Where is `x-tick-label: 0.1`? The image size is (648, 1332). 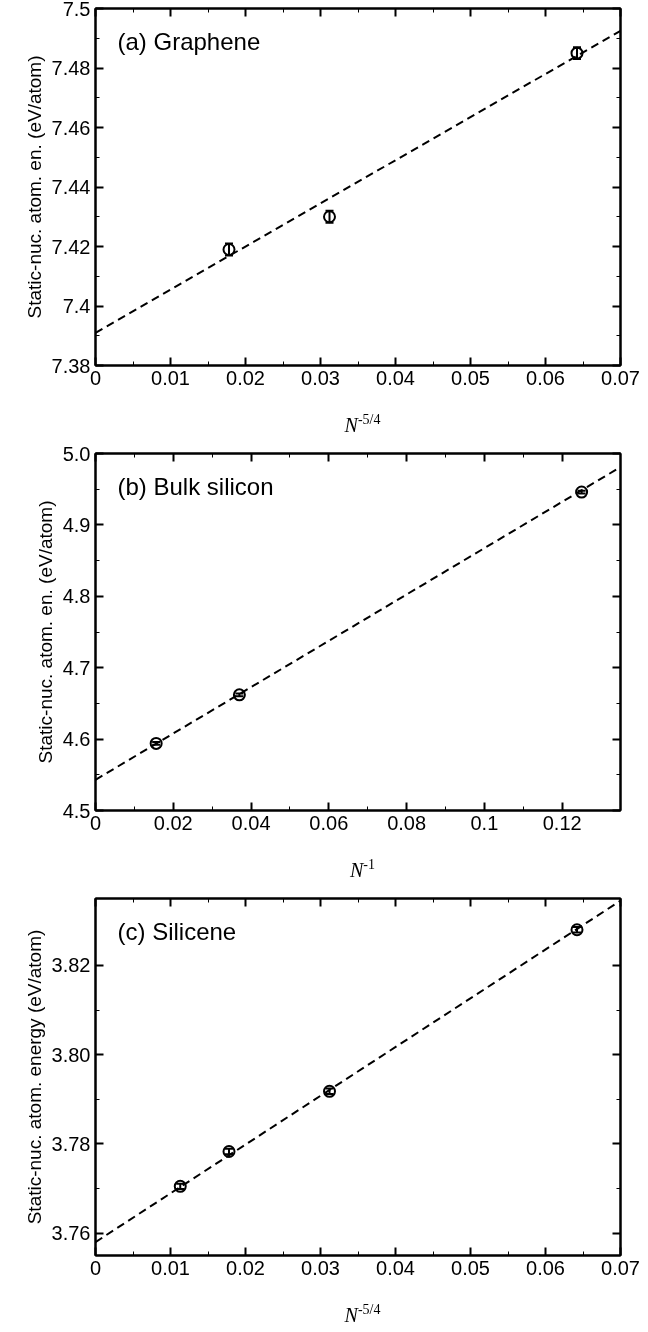 x-tick-label: 0.1 is located at coordinates (484, 822).